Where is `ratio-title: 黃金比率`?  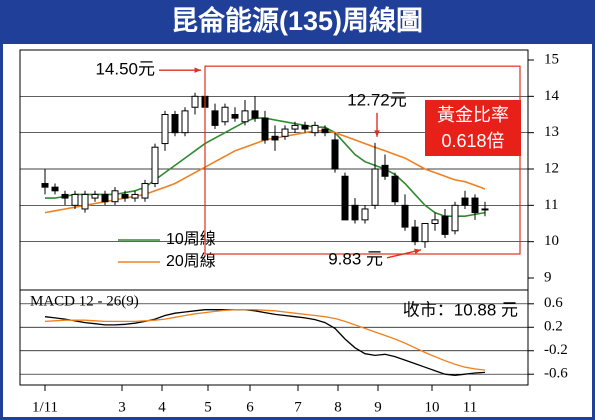
ratio-title: 黃金比率 is located at coordinates (473, 115).